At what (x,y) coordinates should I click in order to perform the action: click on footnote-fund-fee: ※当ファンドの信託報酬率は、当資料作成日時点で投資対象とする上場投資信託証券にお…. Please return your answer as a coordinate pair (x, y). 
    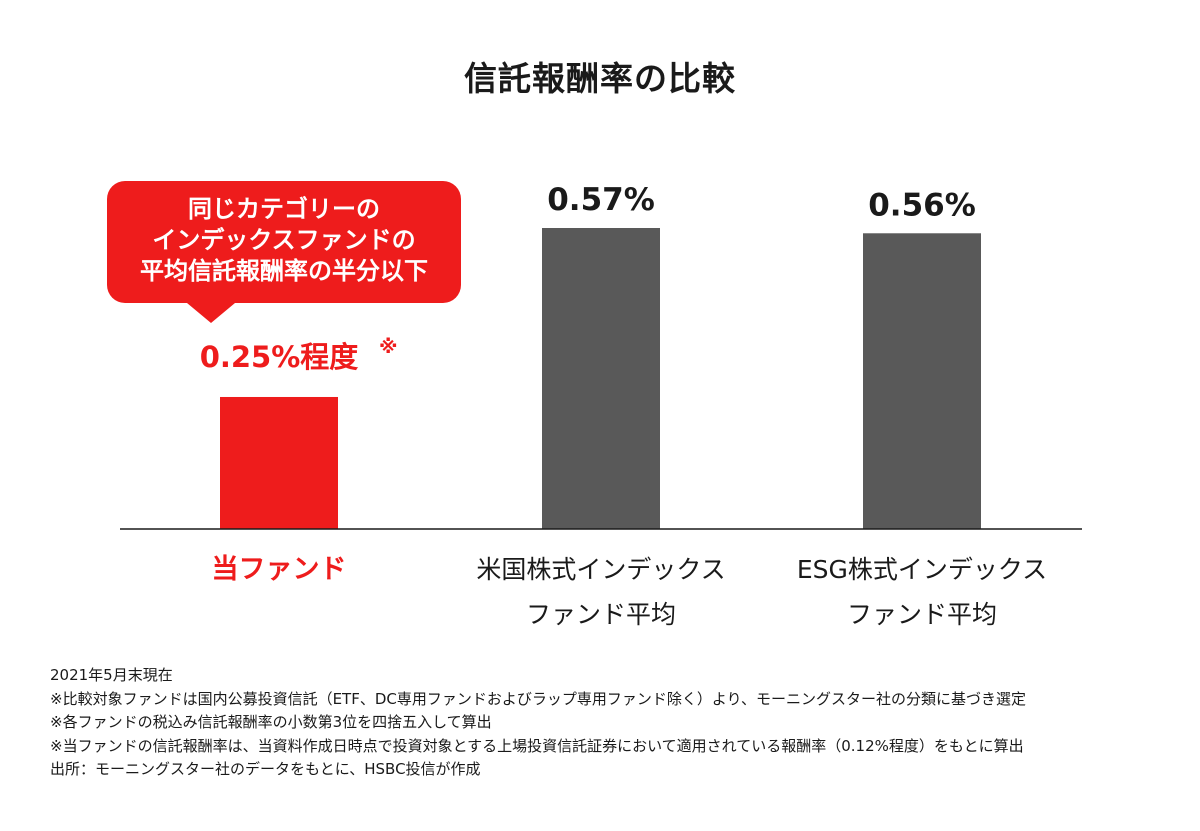
    Looking at the image, I should click on (537, 745).